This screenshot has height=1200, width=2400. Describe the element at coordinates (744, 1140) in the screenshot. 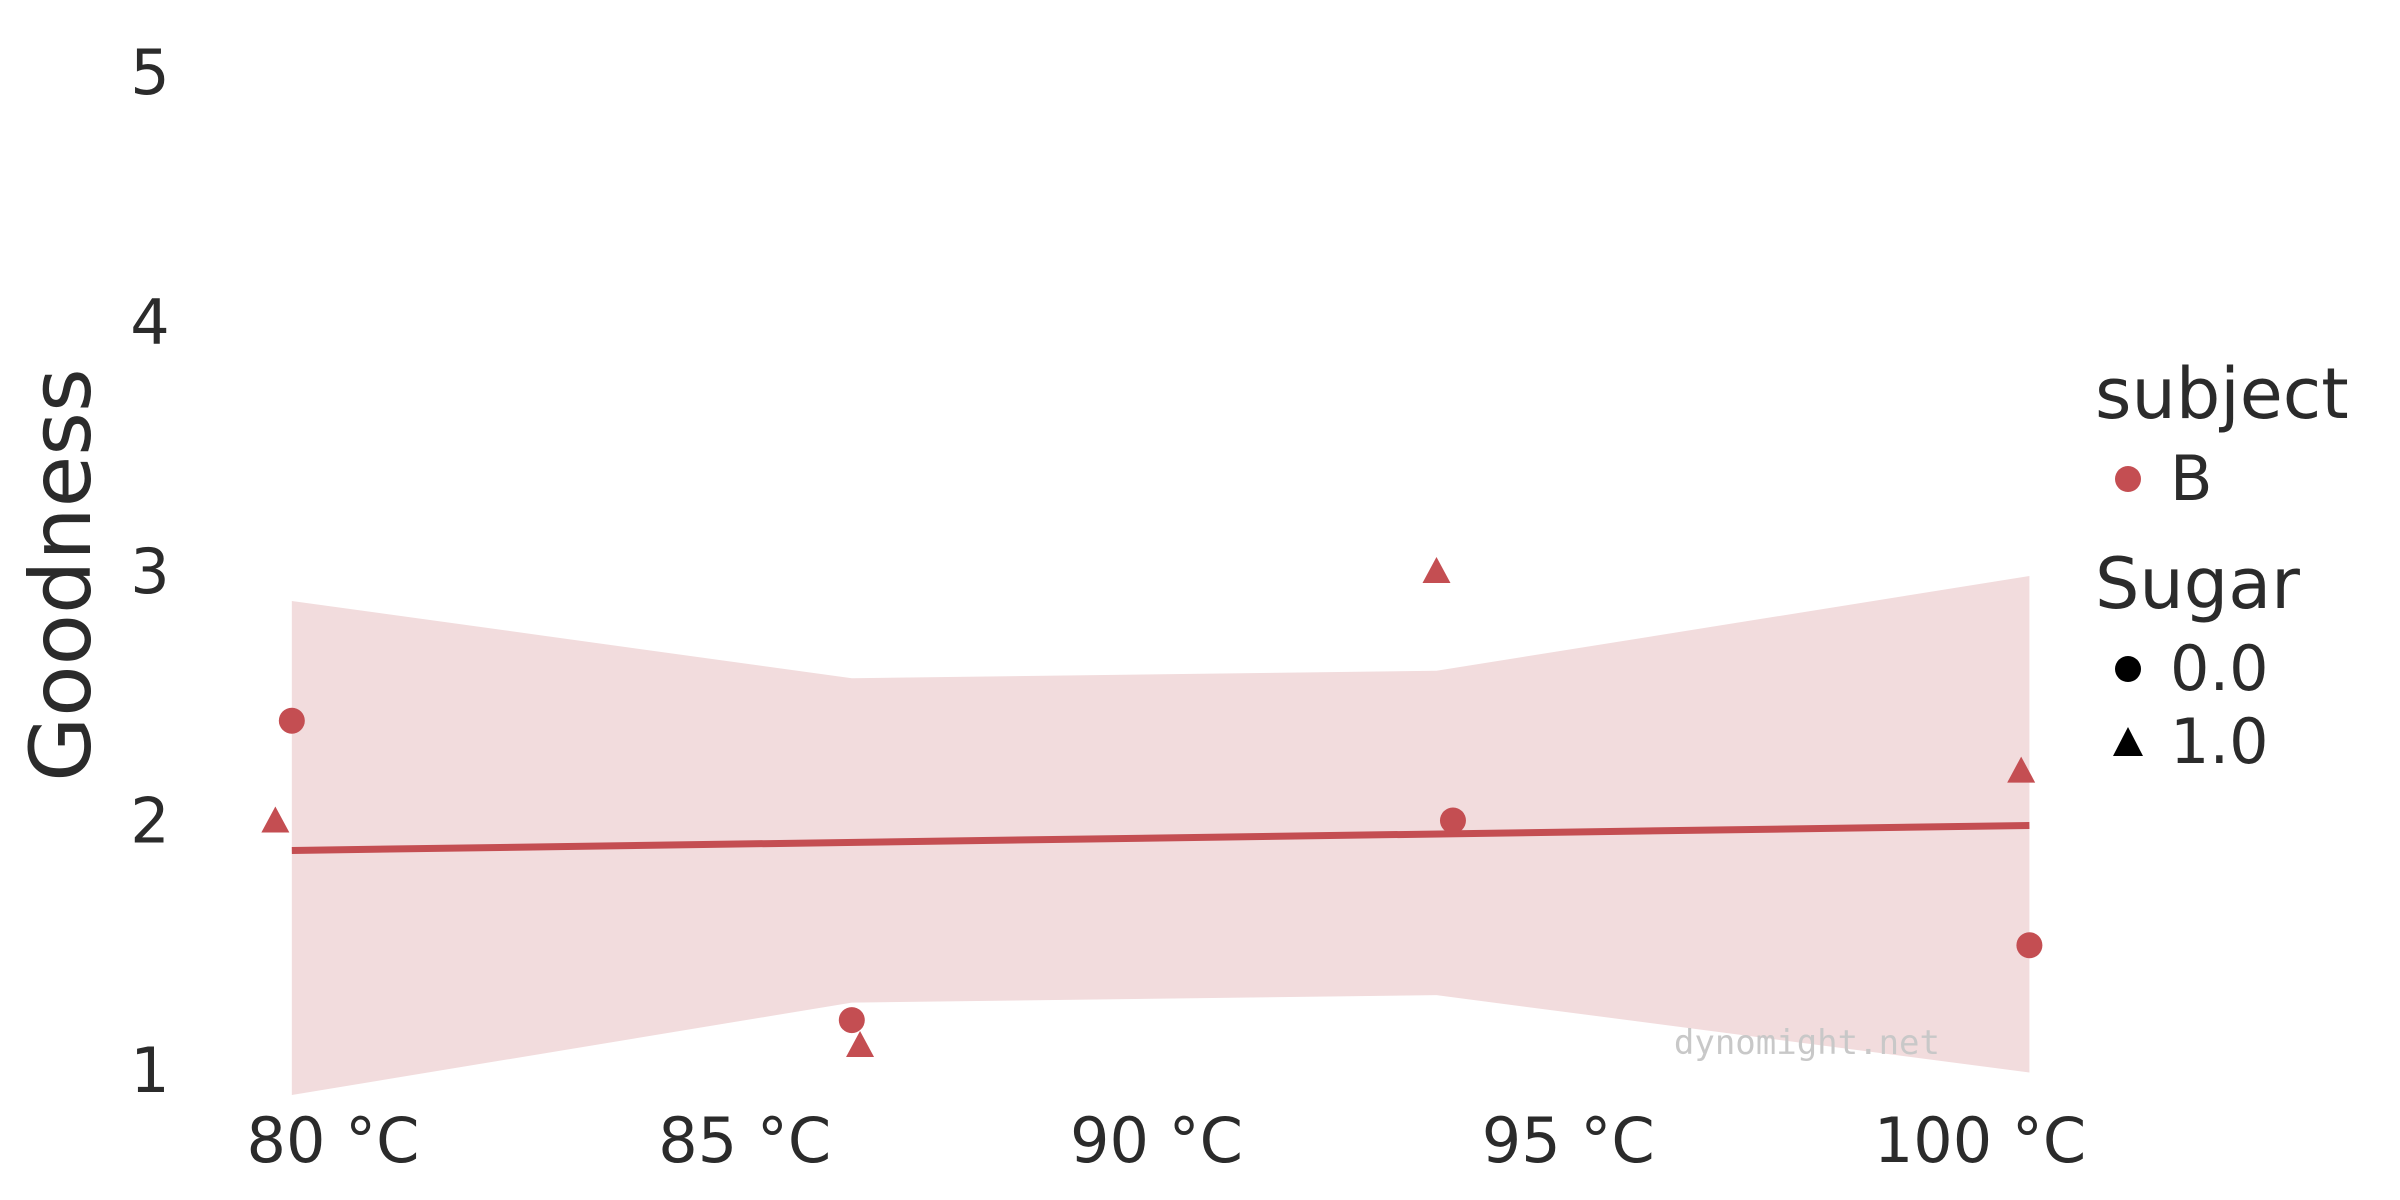

I see `x-tick-label-85: 85 °C` at that location.